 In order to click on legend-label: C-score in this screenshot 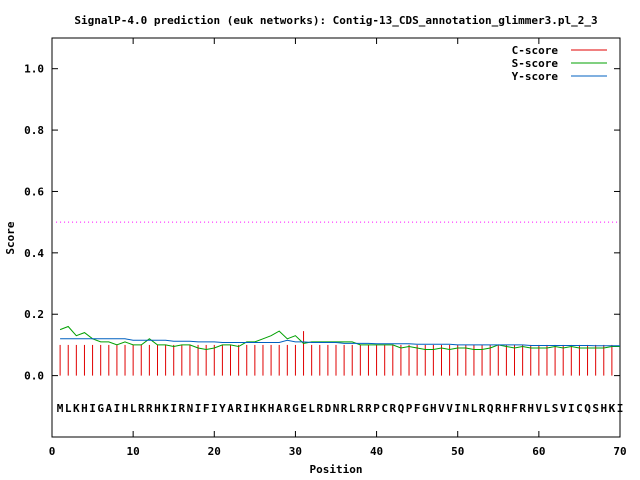, I will do `click(535, 50)`.